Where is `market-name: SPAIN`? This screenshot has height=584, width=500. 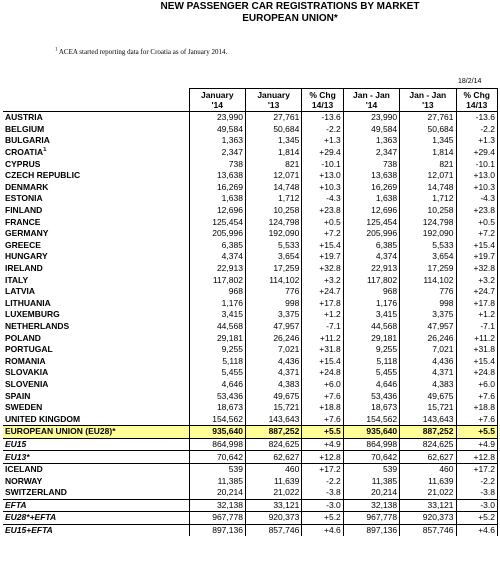 market-name: SPAIN is located at coordinates (96, 396).